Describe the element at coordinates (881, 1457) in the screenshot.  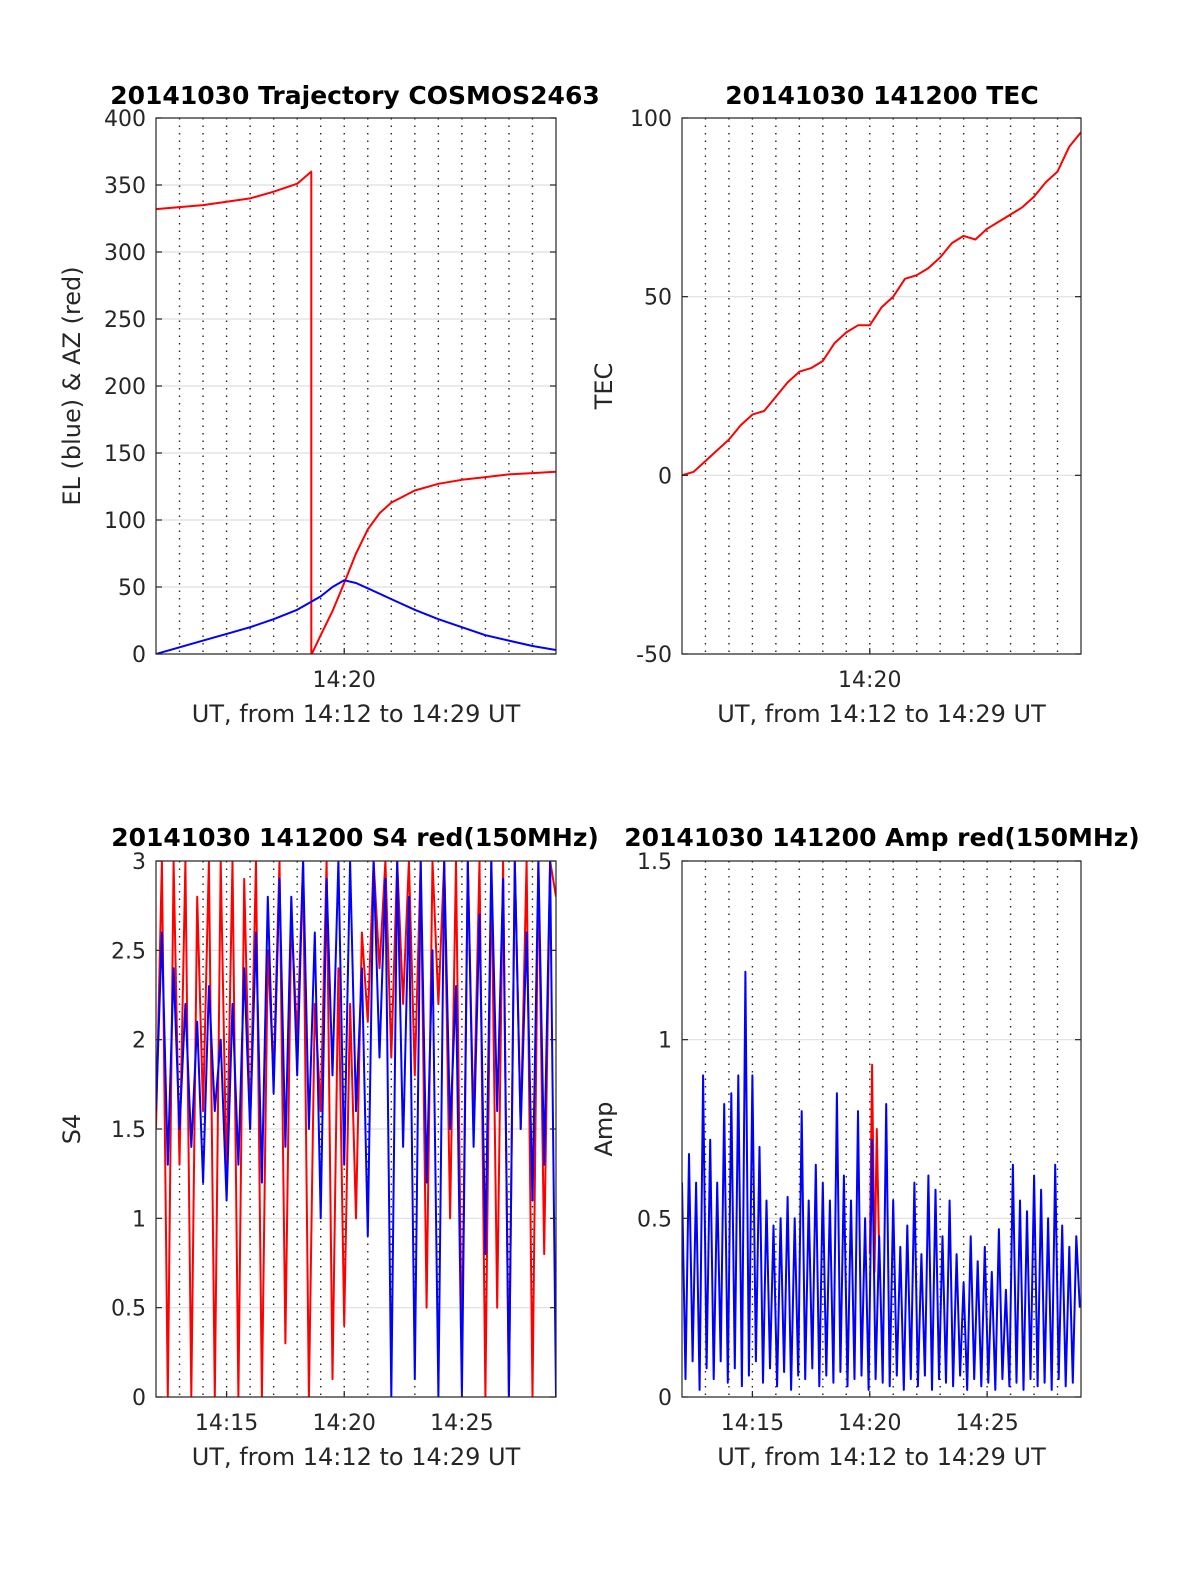
I see `amp-xlabel: UT, from 14:12 to 14:29 UT` at that location.